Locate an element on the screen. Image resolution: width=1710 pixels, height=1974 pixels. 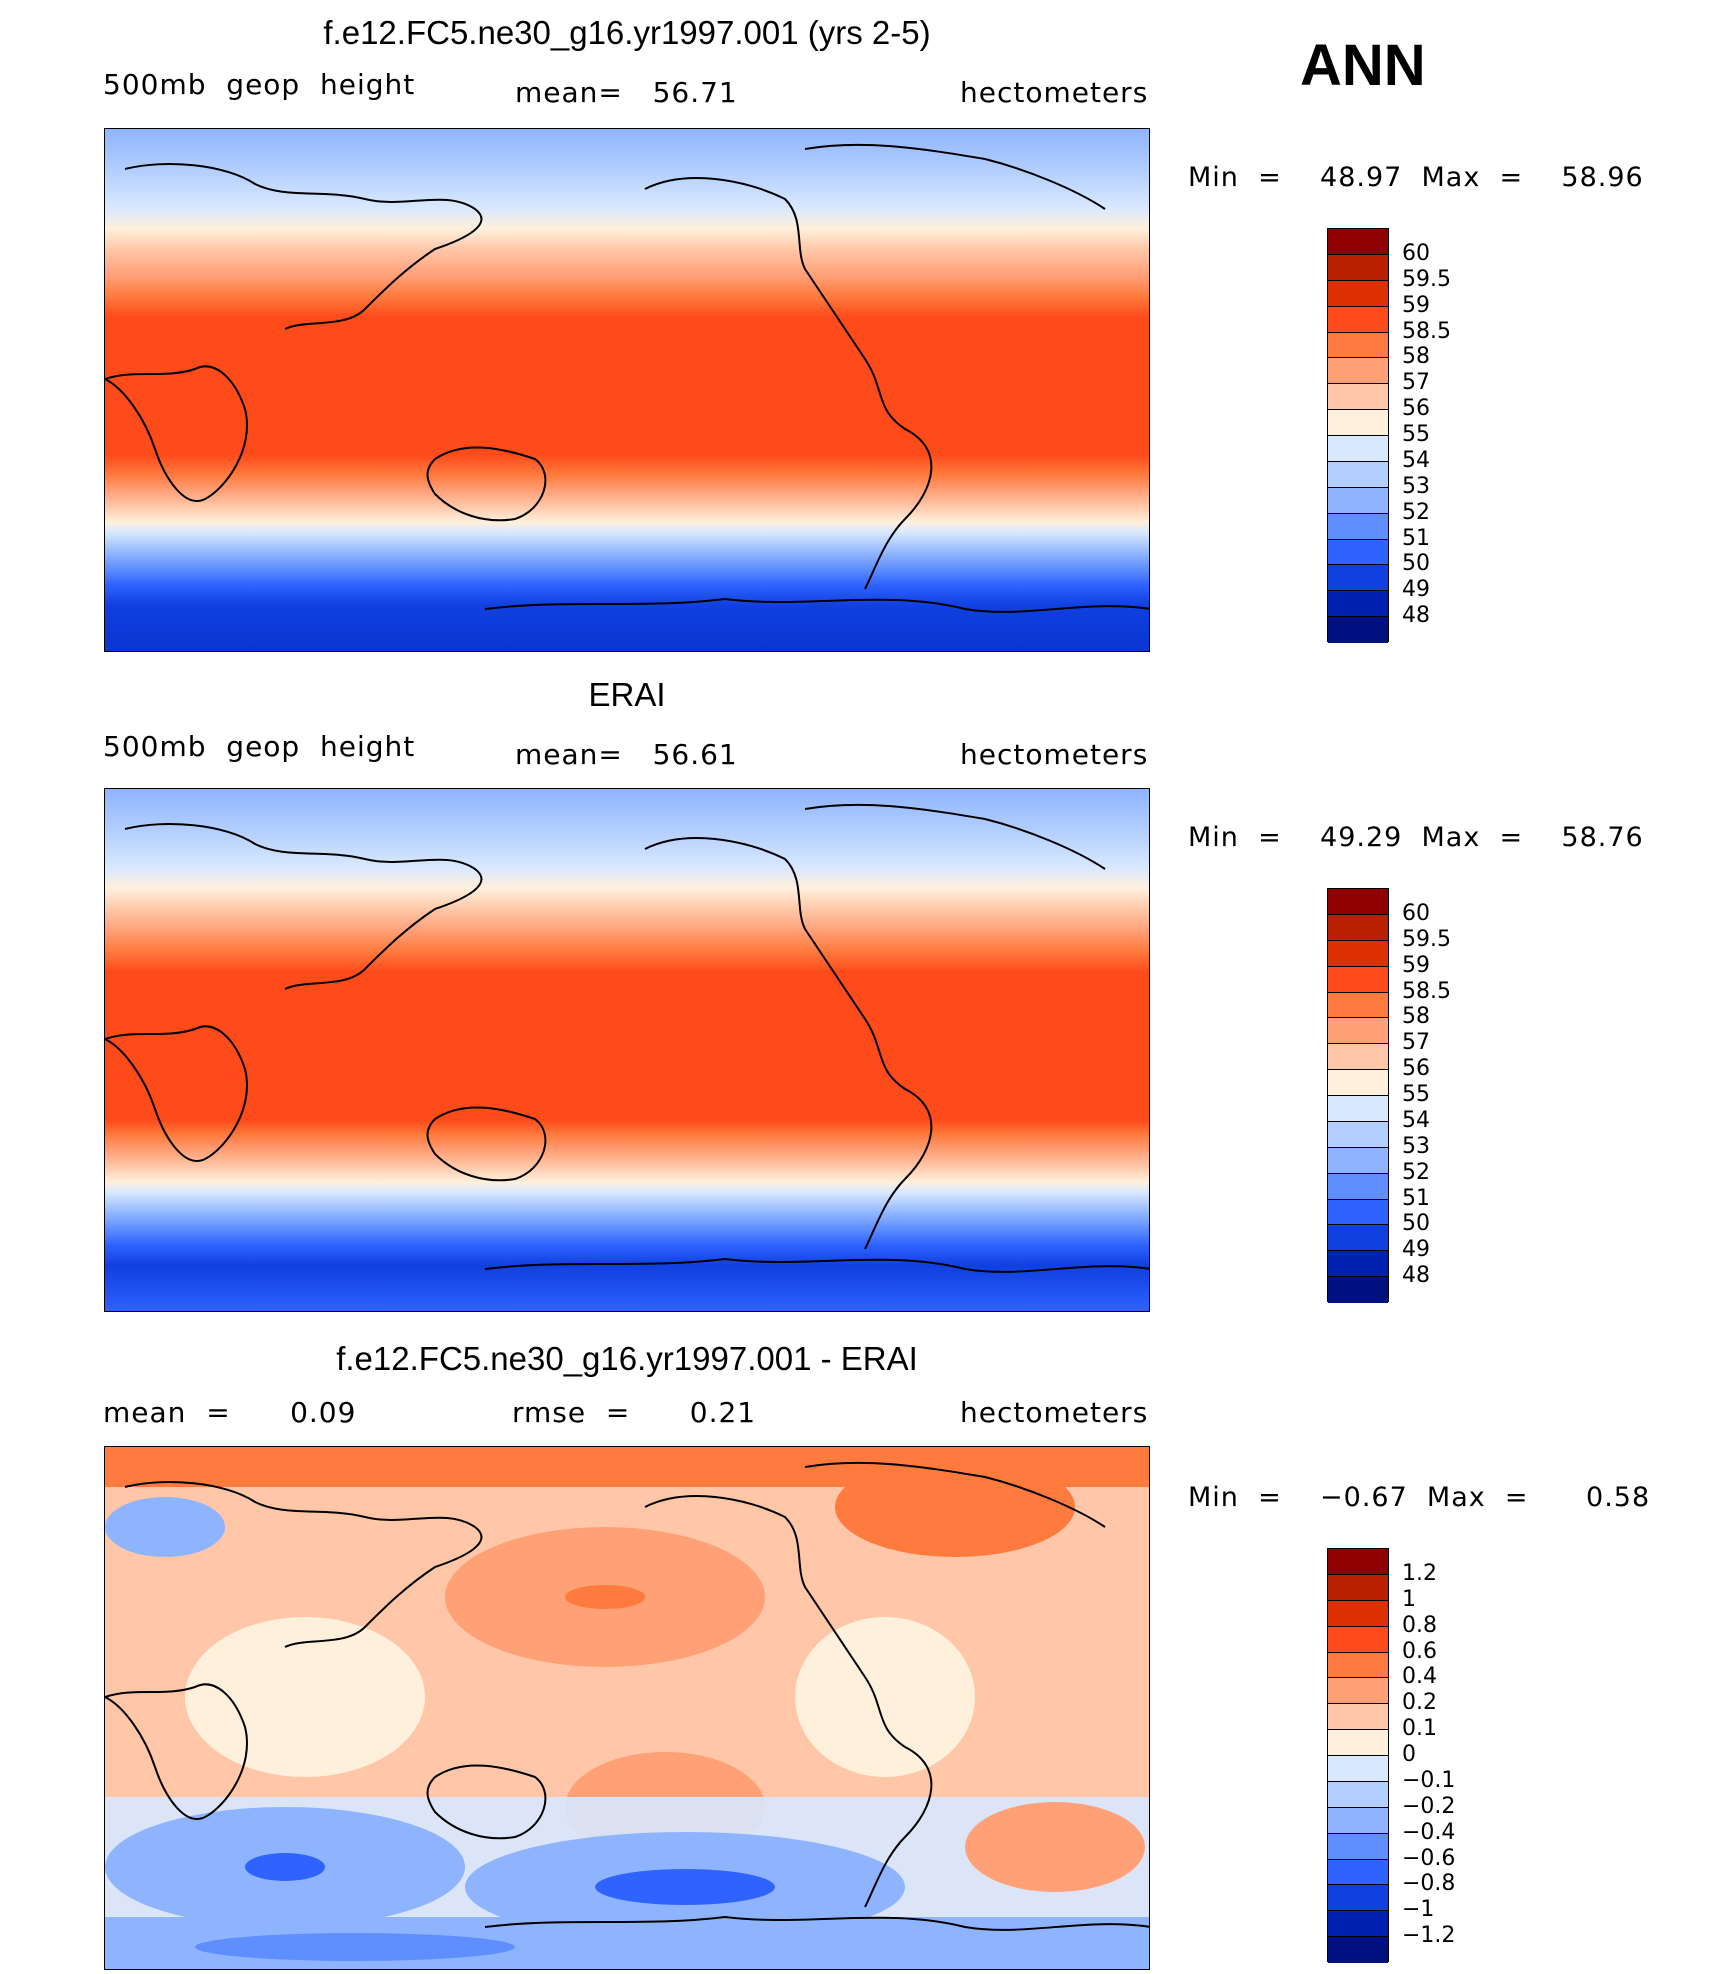
panel-3-rmse-label: rmse = 0.21 is located at coordinates (634, 1412).